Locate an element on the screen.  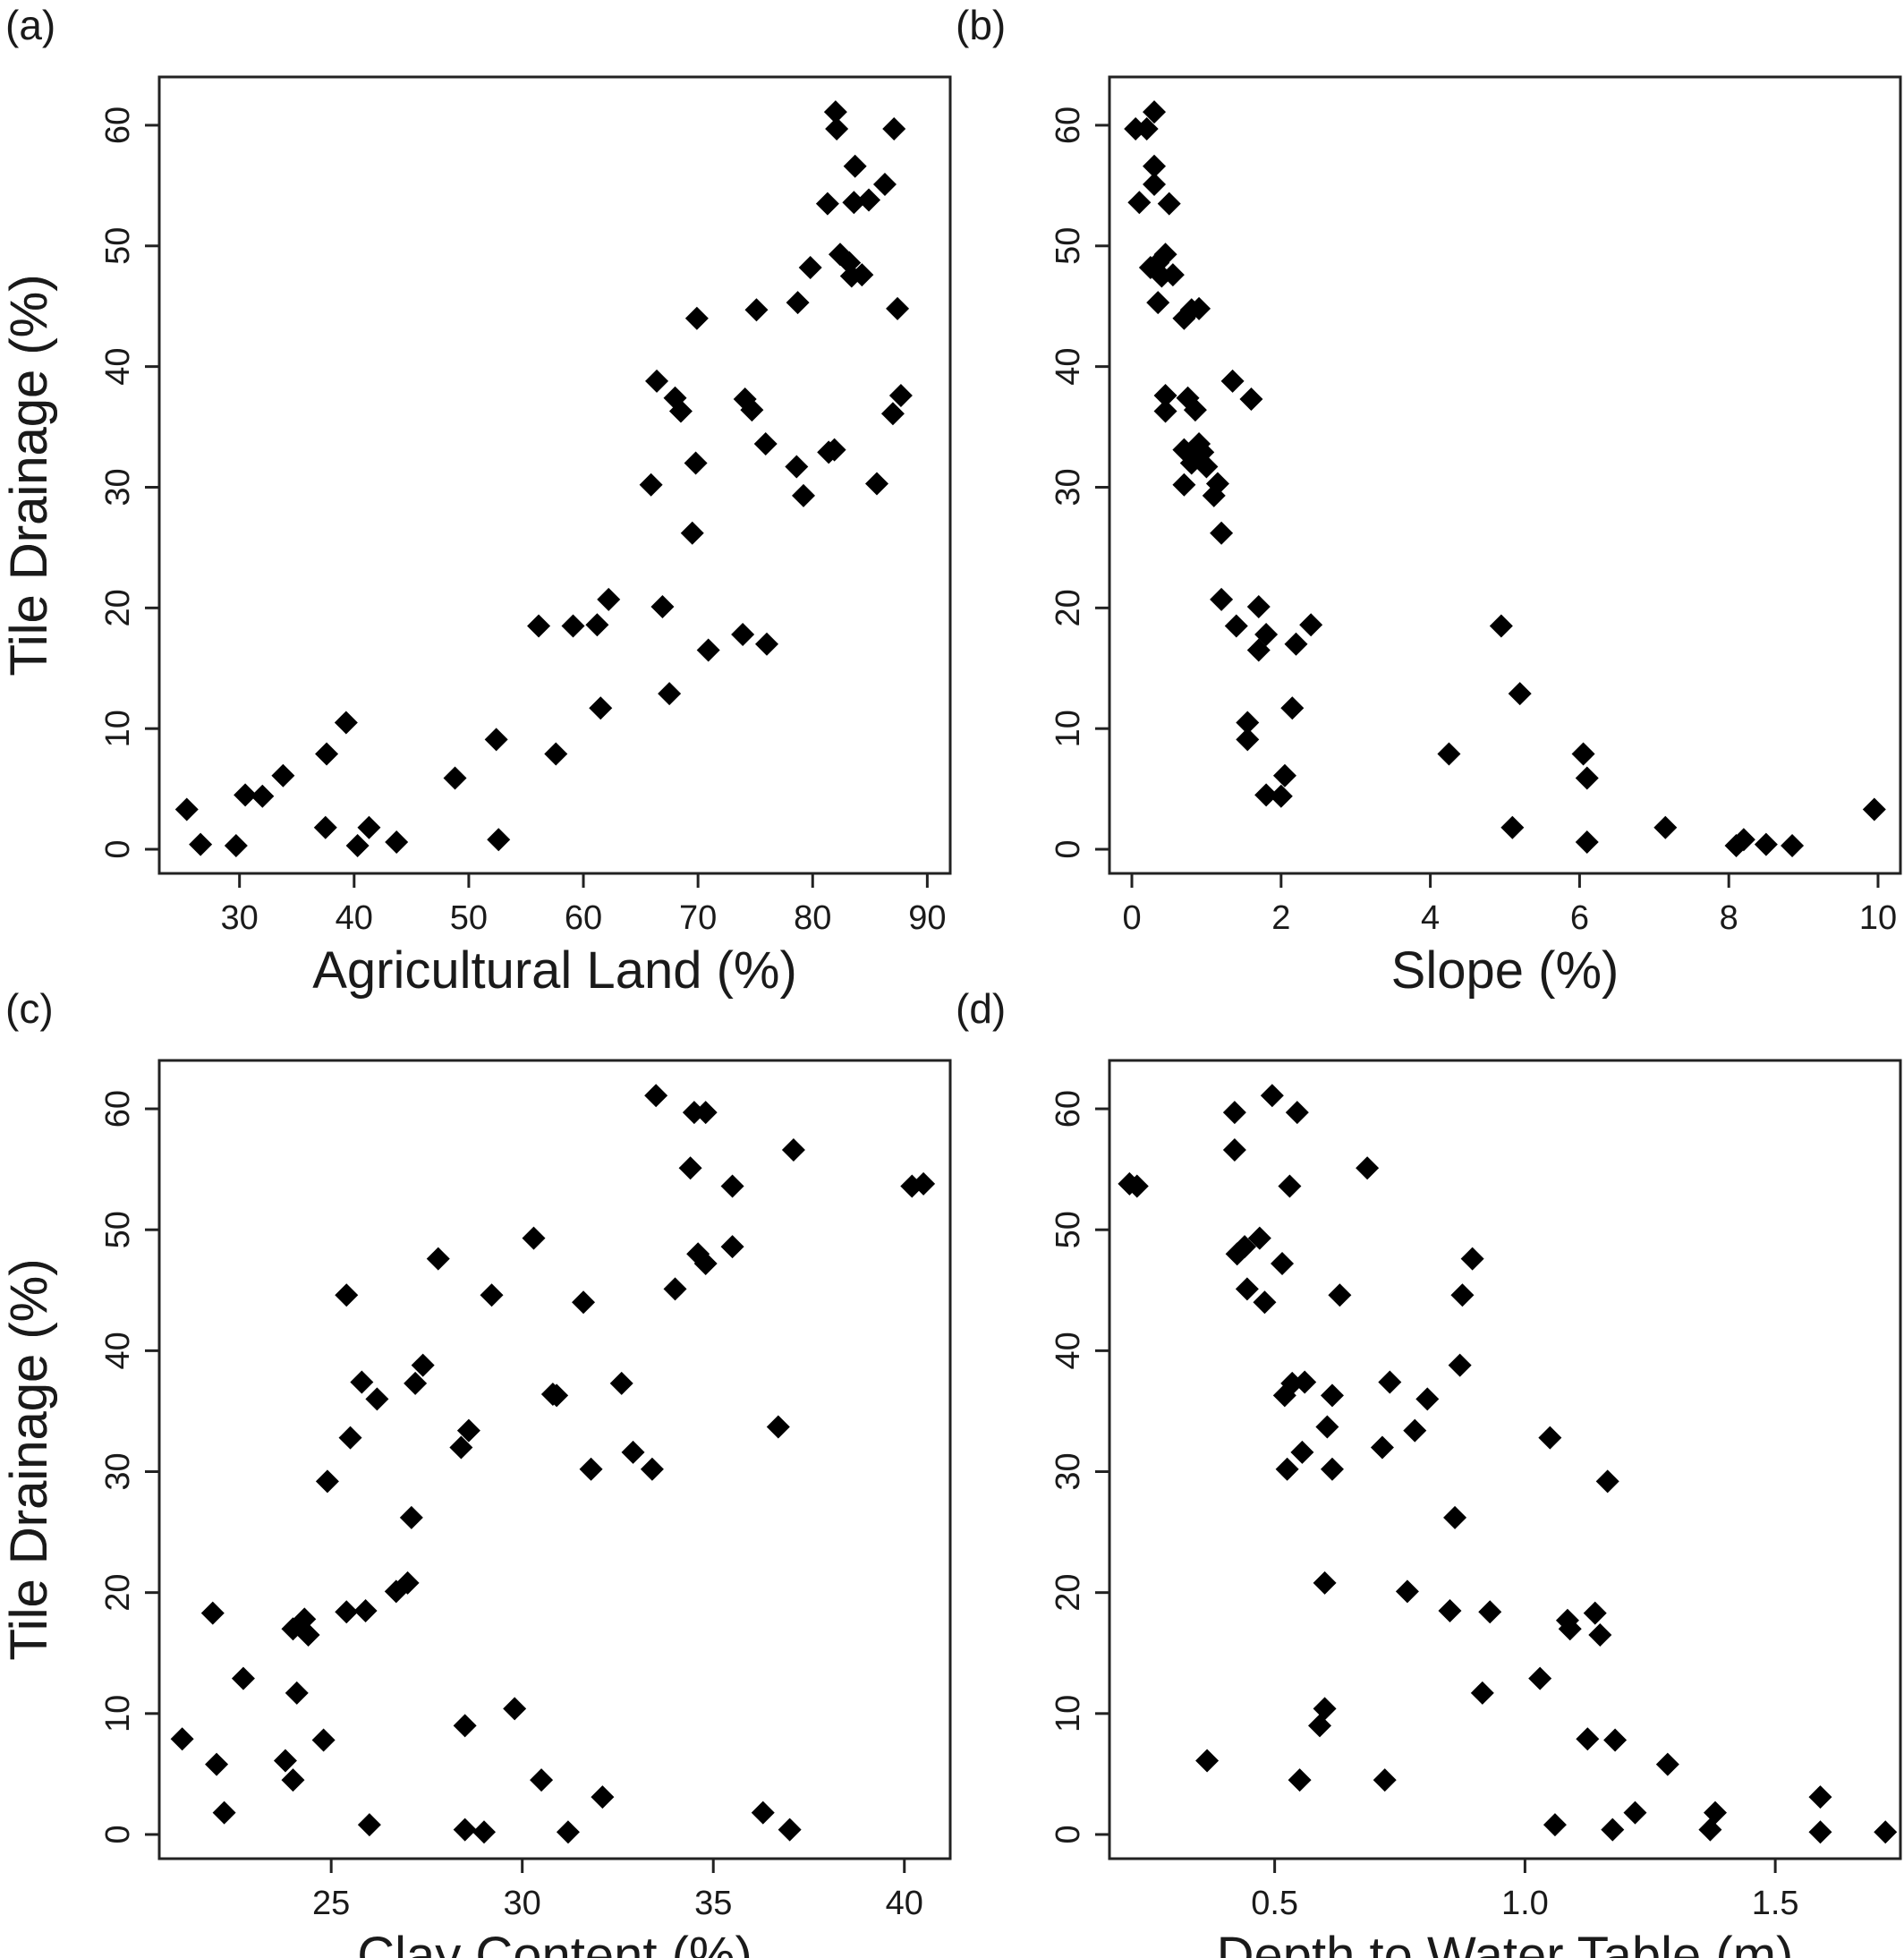
x-tick-label: 70 is located at coordinates (698, 918).